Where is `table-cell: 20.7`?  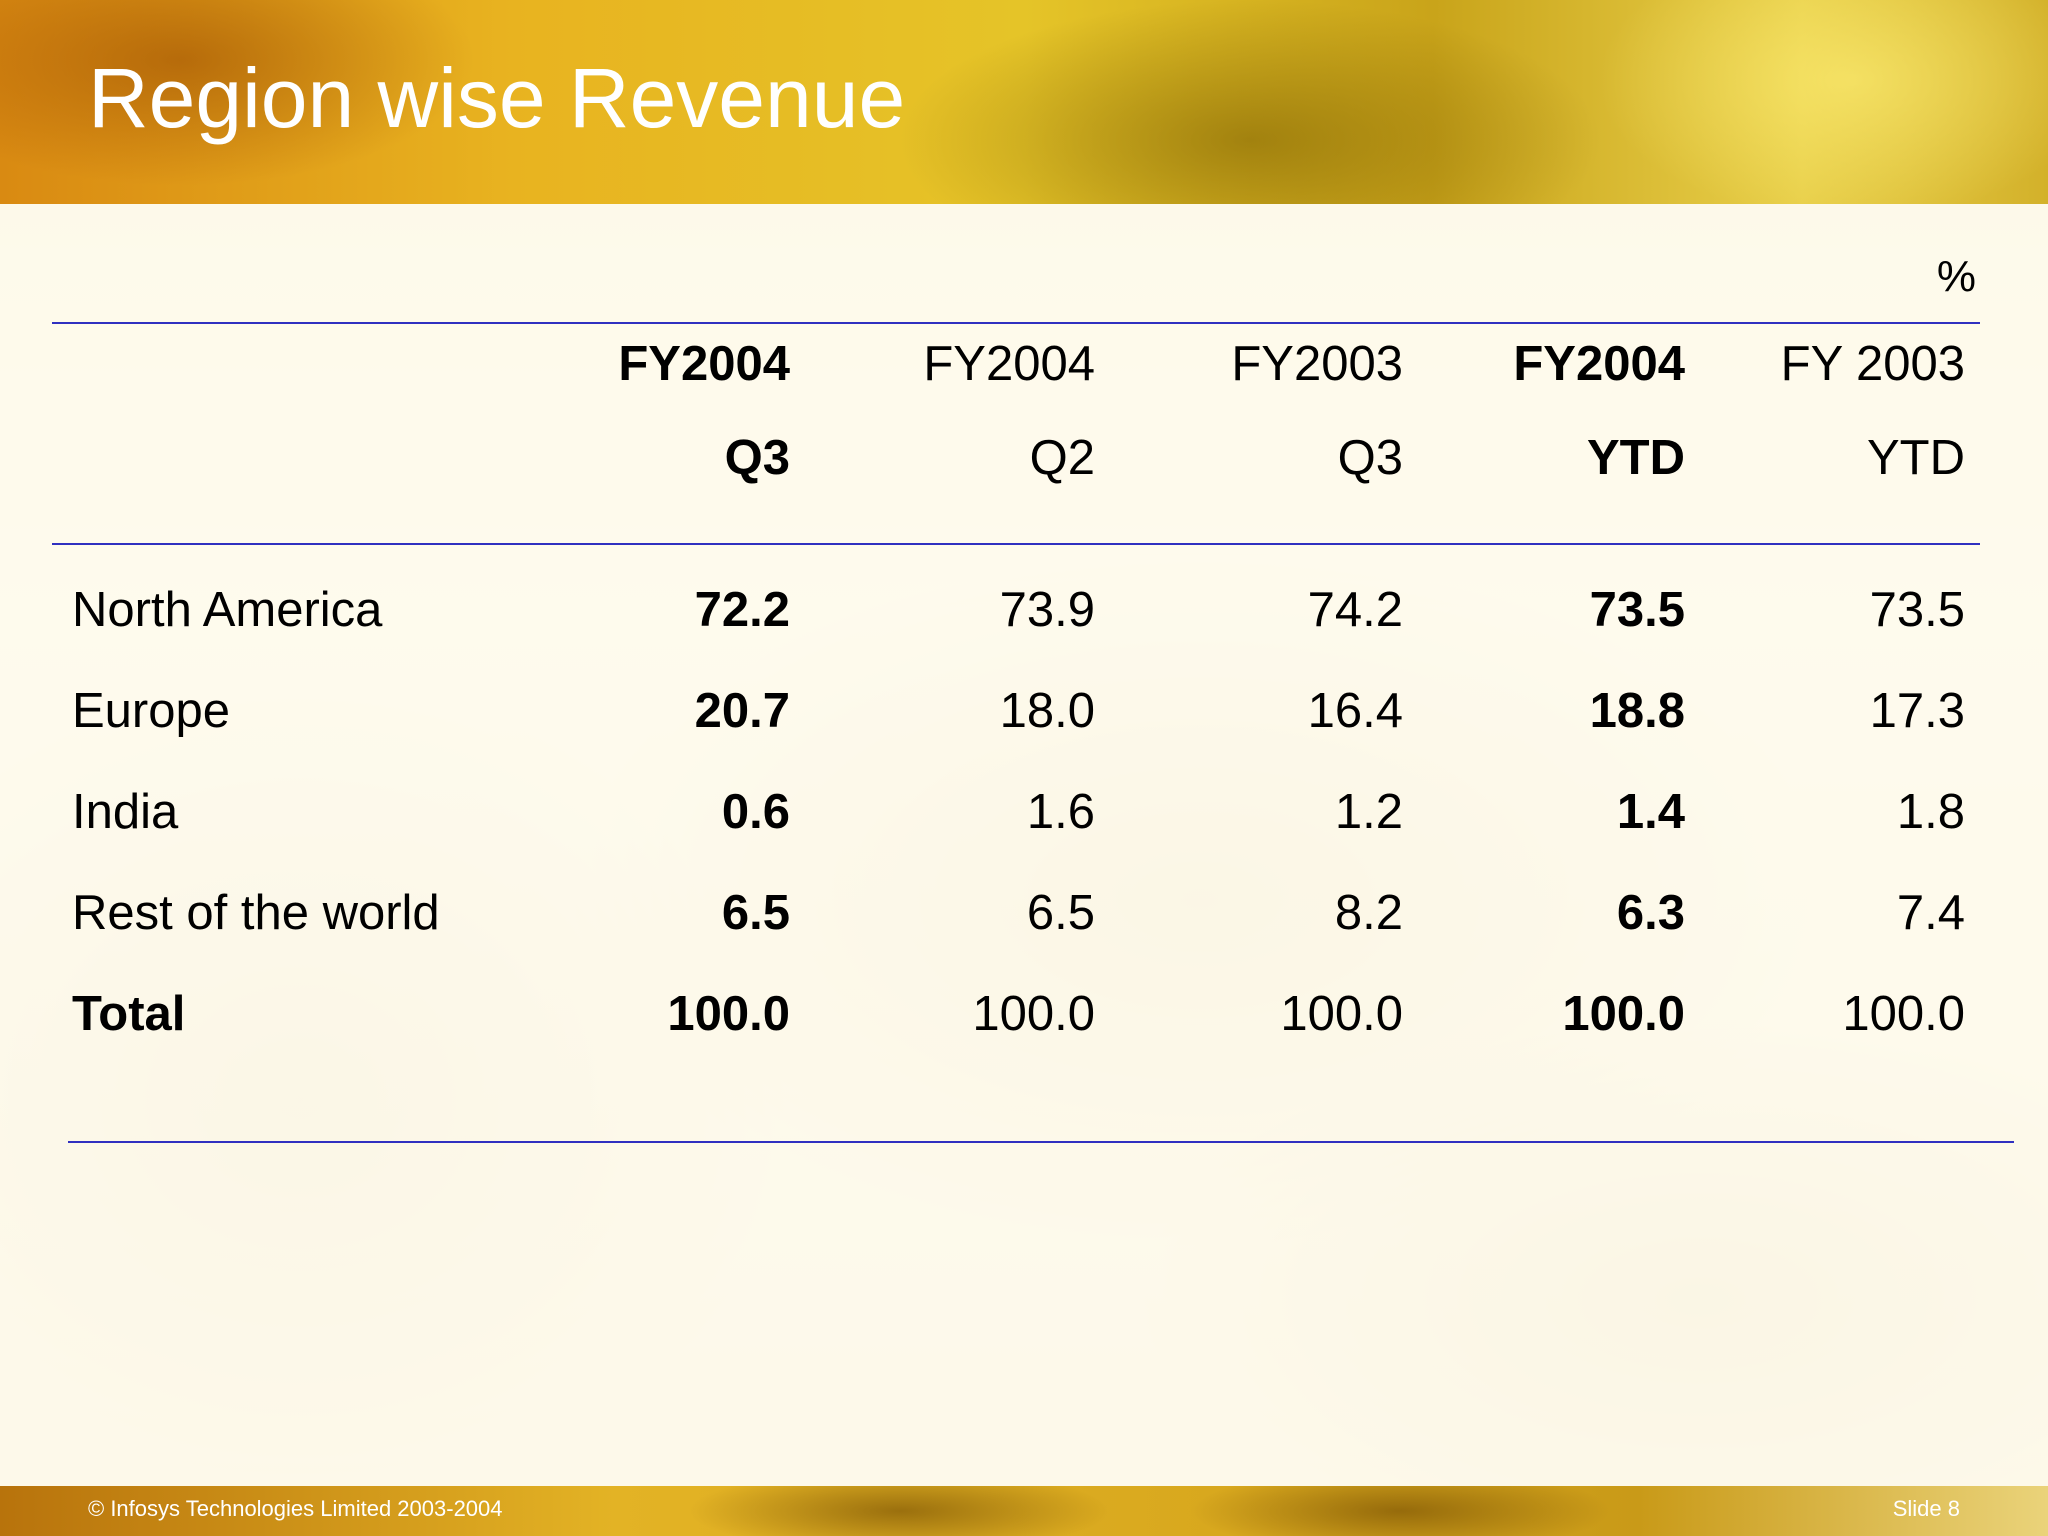
table-cell: 20.7 is located at coordinates (742, 711).